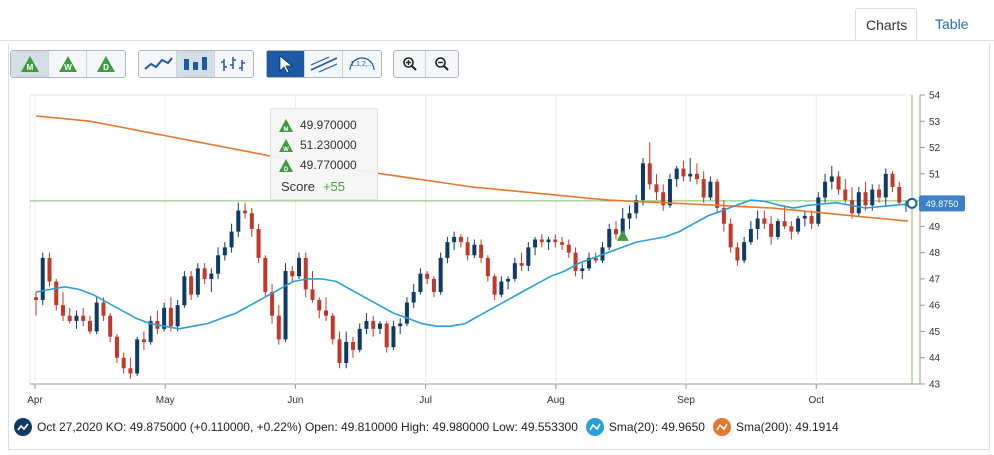 This screenshot has height=455, width=994. What do you see at coordinates (286, 64) in the screenshot?
I see `pointer-button` at bounding box center [286, 64].